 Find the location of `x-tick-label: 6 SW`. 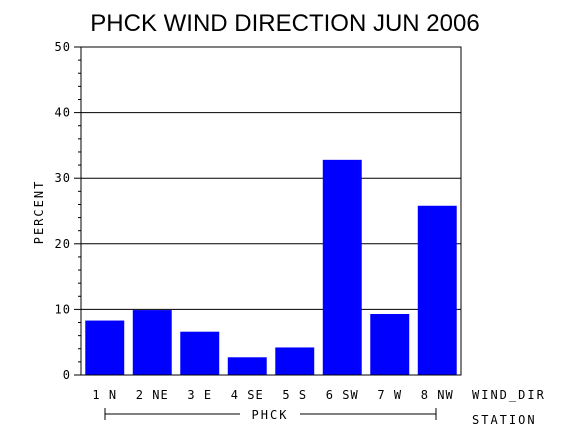

x-tick-label: 6 SW is located at coordinates (342, 395).